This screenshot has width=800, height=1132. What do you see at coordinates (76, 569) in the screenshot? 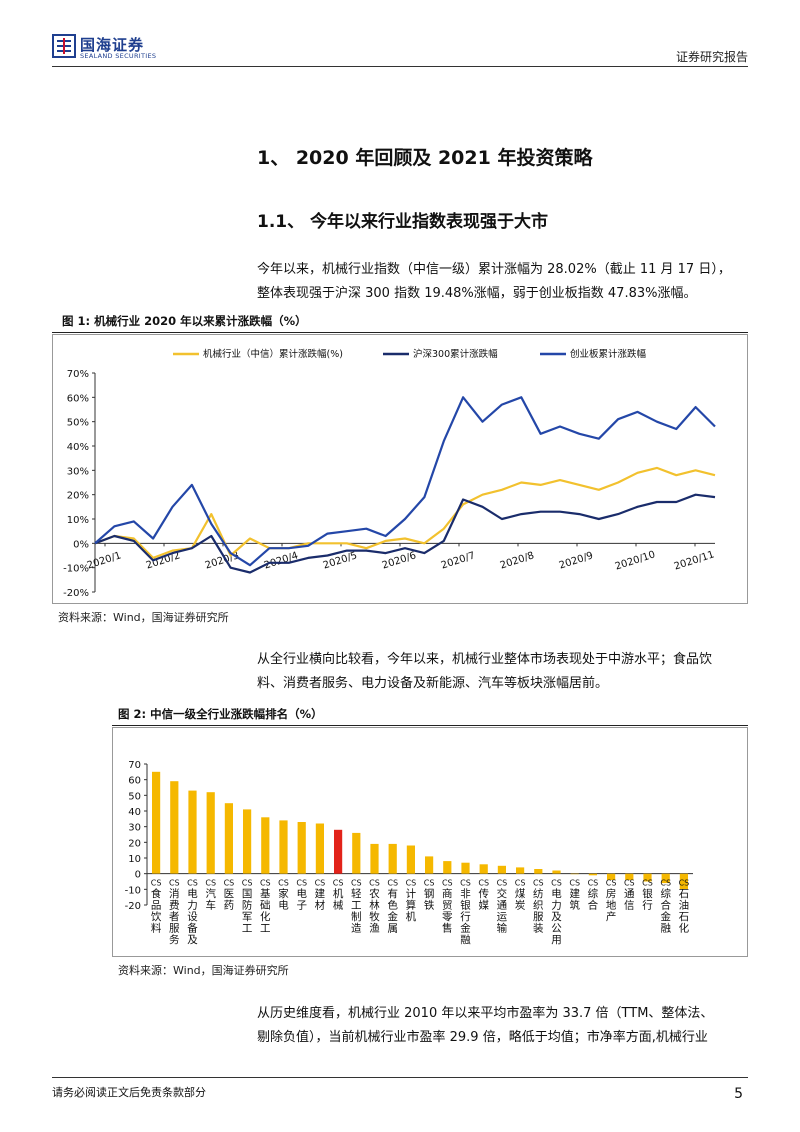
I see `y-tick-label: -10%` at bounding box center [76, 569].